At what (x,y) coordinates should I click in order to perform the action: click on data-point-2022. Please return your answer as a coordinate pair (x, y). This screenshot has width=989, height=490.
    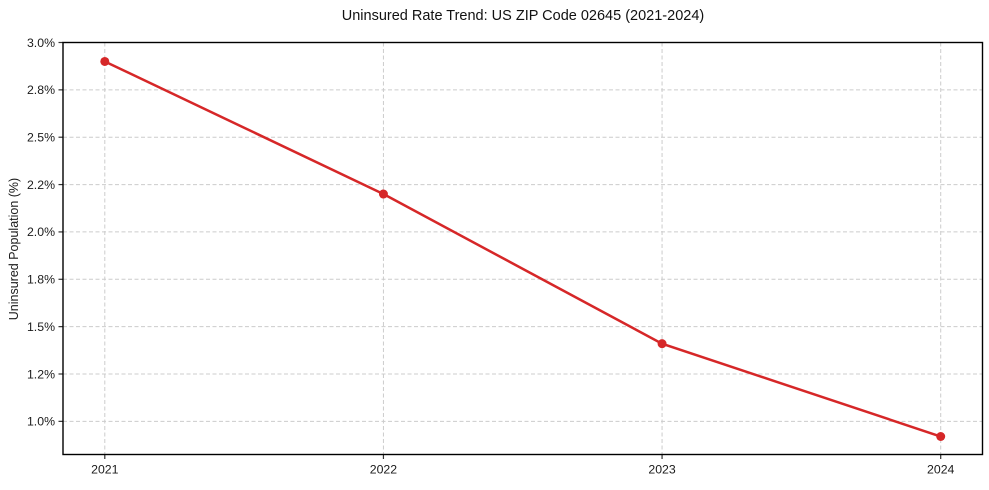
    Looking at the image, I should click on (383, 194).